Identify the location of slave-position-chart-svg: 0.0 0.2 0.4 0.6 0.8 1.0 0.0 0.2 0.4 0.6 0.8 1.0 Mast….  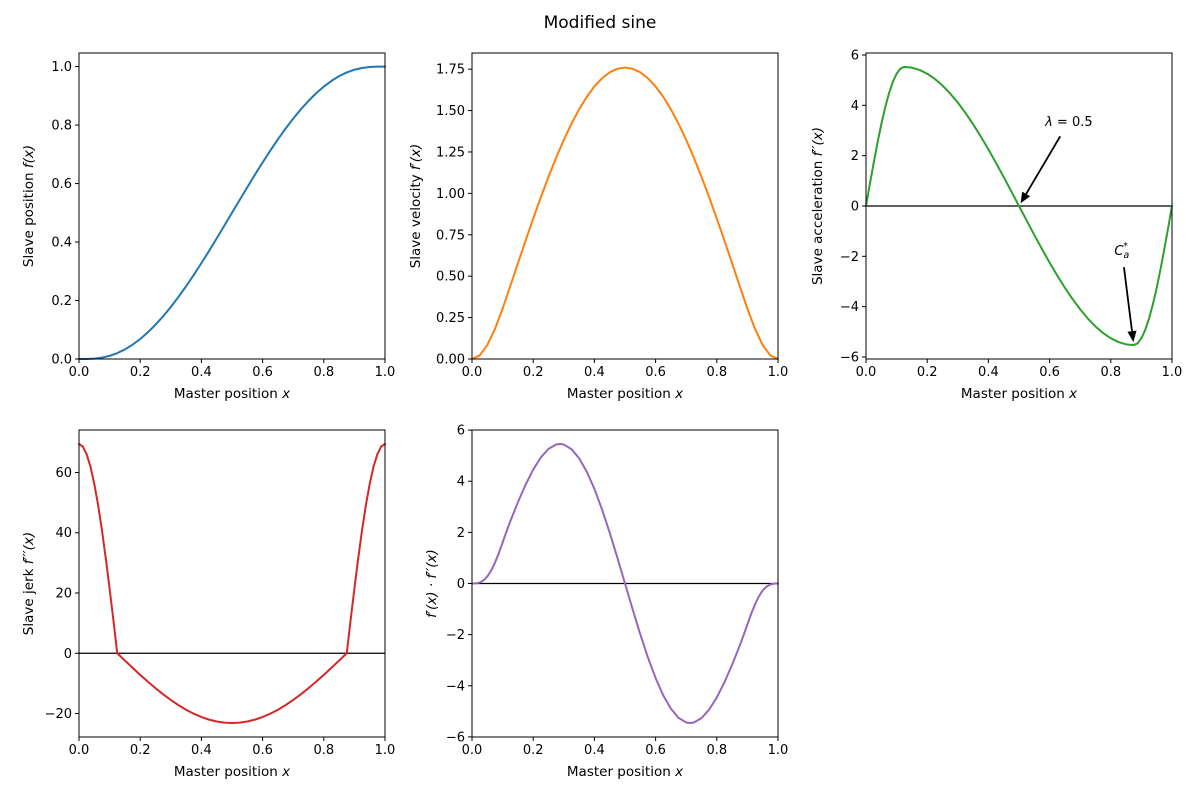
(208, 227).